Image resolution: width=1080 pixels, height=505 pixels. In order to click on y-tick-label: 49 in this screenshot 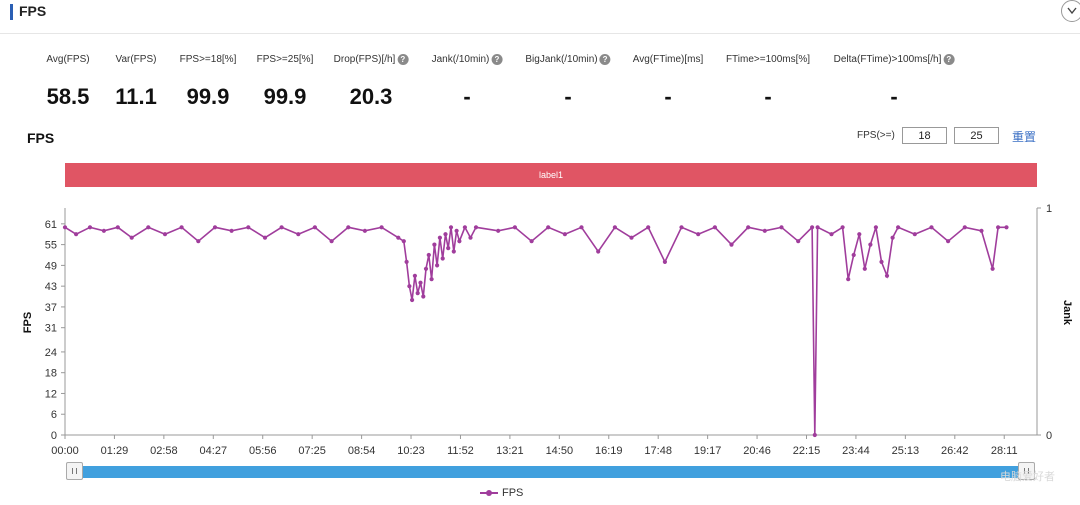, I will do `click(51, 266)`.